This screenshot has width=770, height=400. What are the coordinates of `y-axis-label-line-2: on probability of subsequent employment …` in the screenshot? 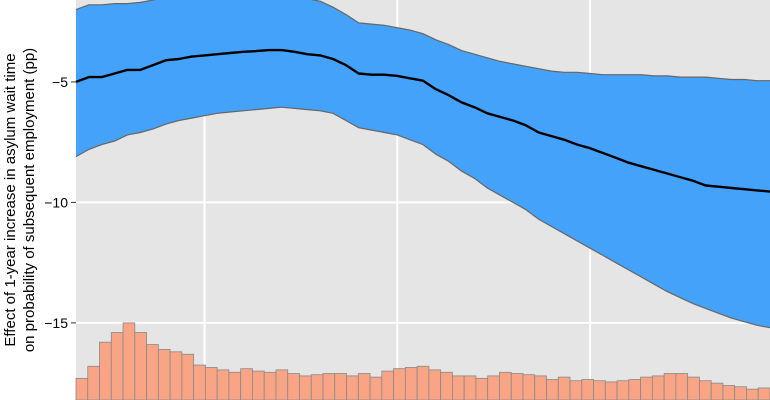 It's located at (29, 200).